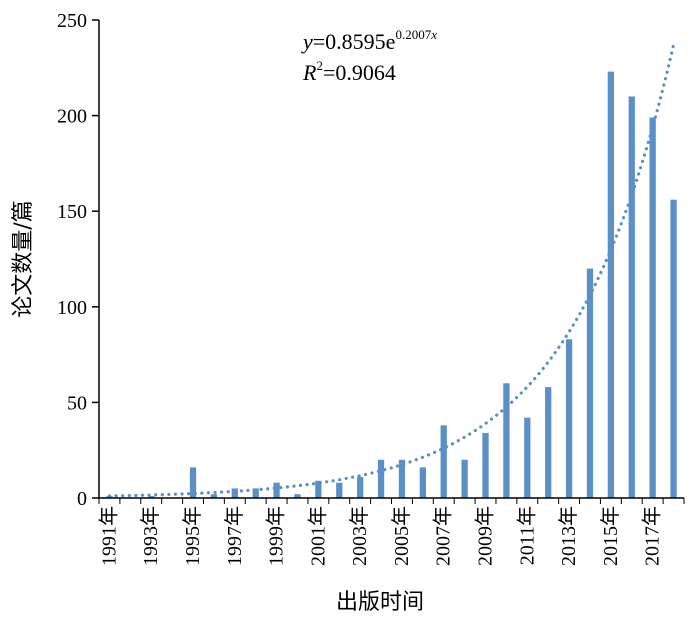  Describe the element at coordinates (485, 536) in the screenshot. I see `x-tick-label: 2009年` at that location.